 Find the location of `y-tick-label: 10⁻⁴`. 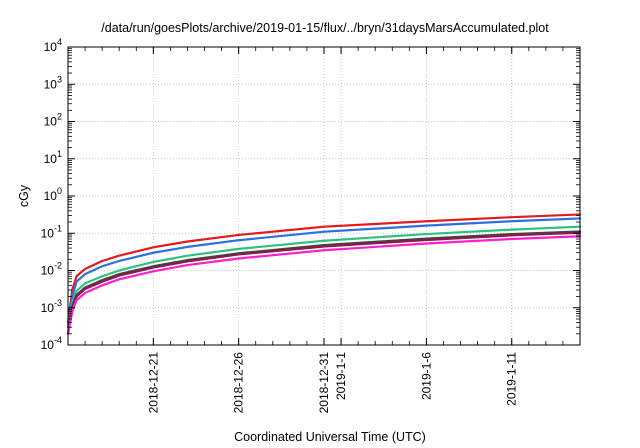

y-tick-label: 10⁻⁴ is located at coordinates (51, 343).